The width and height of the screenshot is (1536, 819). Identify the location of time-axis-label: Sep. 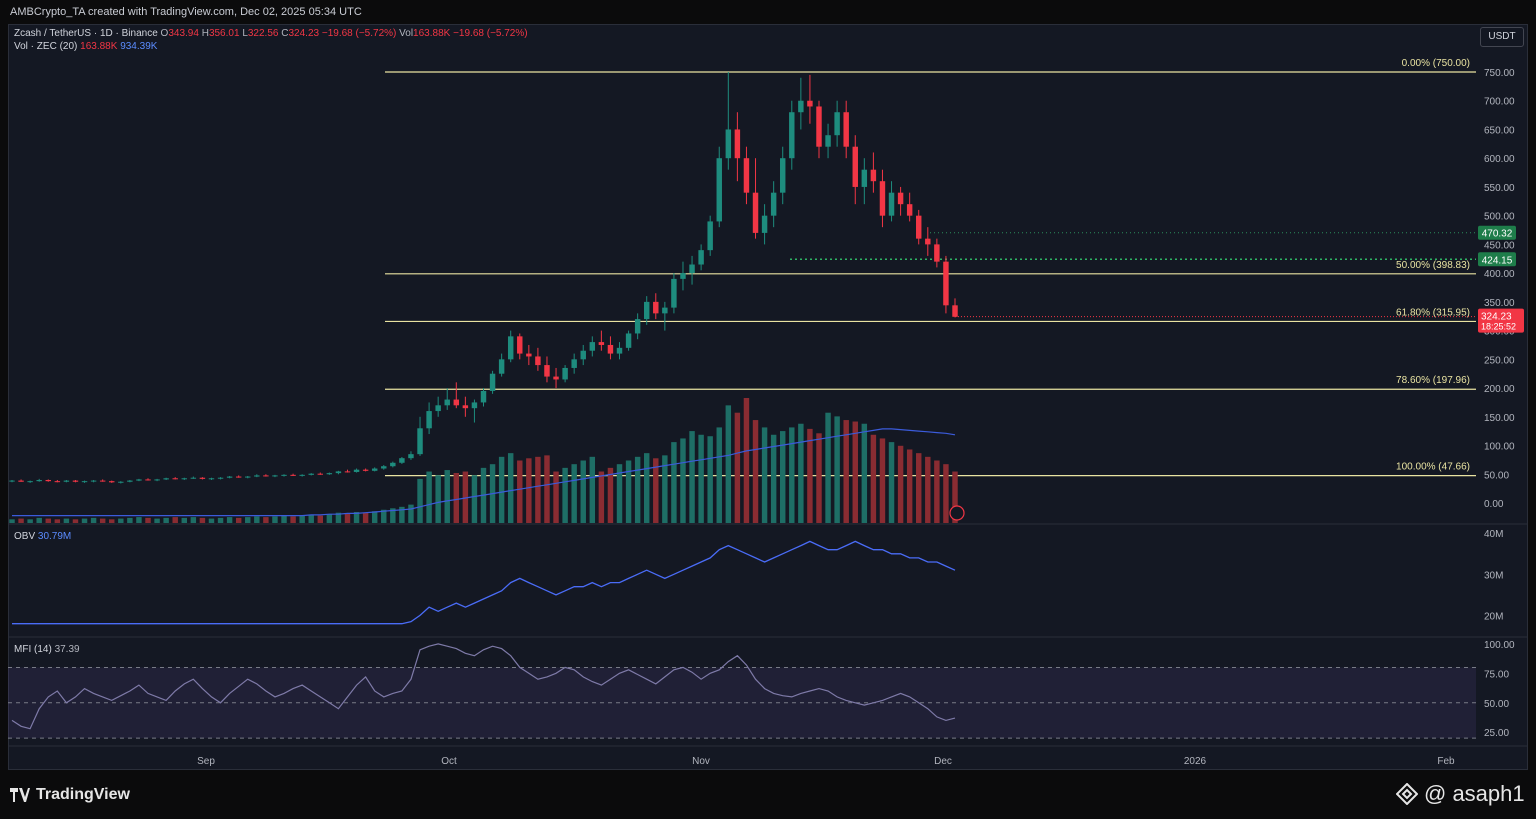
(206, 761).